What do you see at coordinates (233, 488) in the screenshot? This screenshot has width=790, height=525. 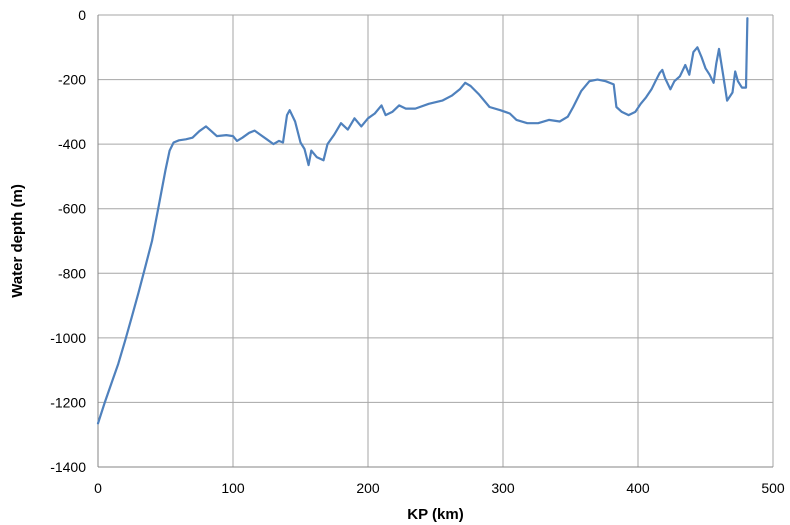 I see `x-tick-label: 100` at bounding box center [233, 488].